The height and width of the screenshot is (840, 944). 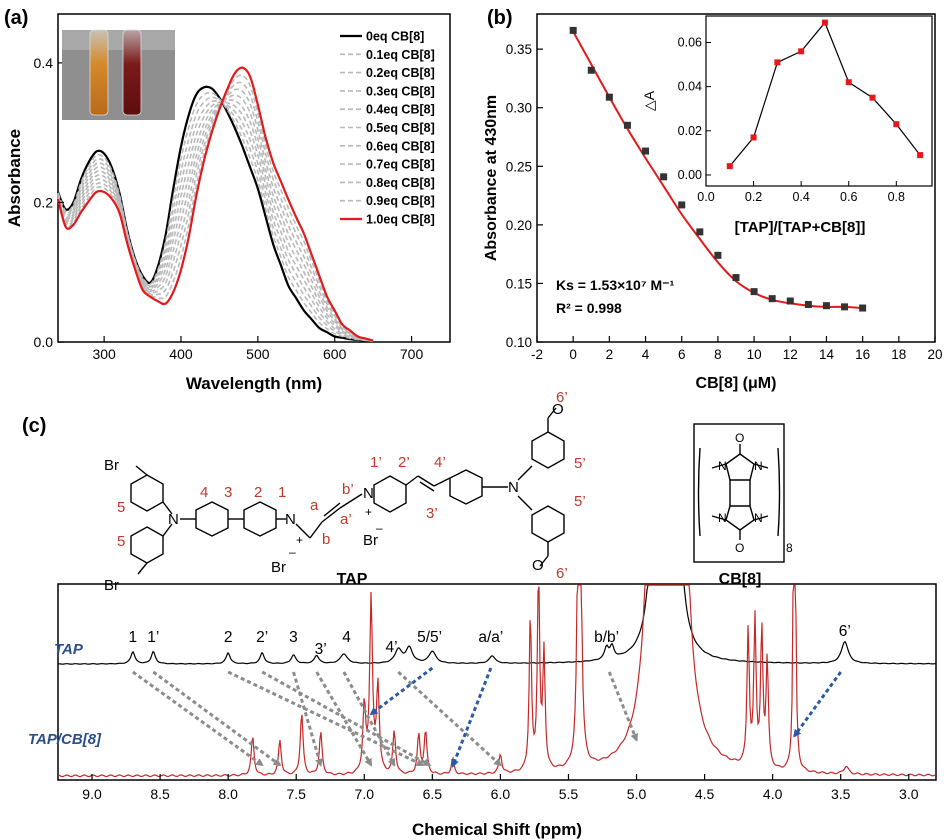 What do you see at coordinates (346, 637) in the screenshot?
I see `peak-label: 4` at bounding box center [346, 637].